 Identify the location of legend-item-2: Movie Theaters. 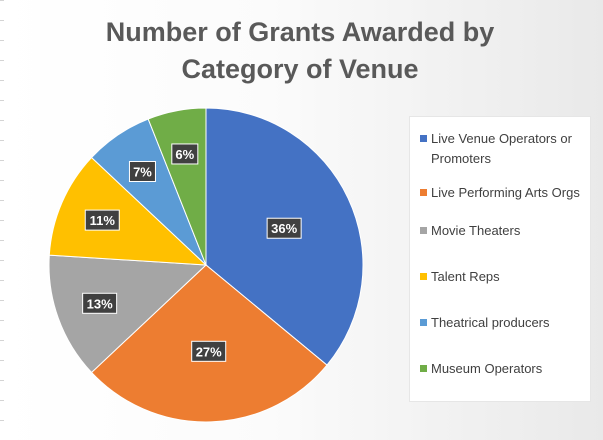
(504, 231).